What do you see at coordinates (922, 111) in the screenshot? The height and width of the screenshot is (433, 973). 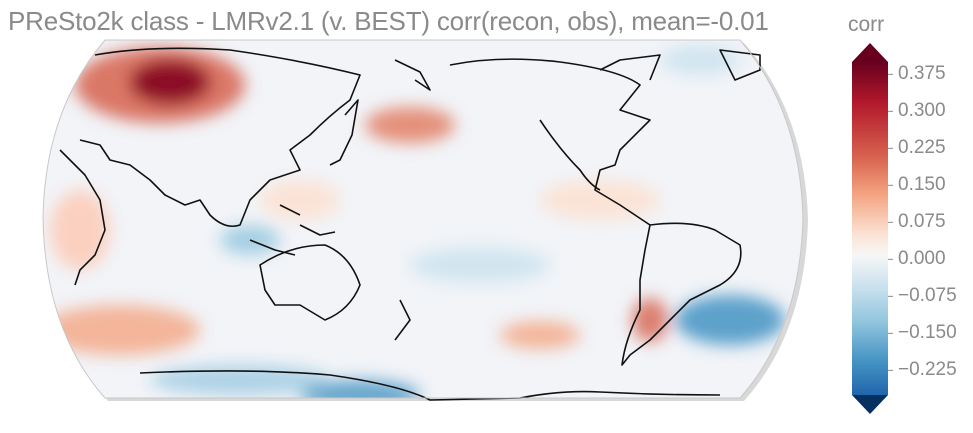 I see `colorbar-tick-label: 0.300` at bounding box center [922, 111].